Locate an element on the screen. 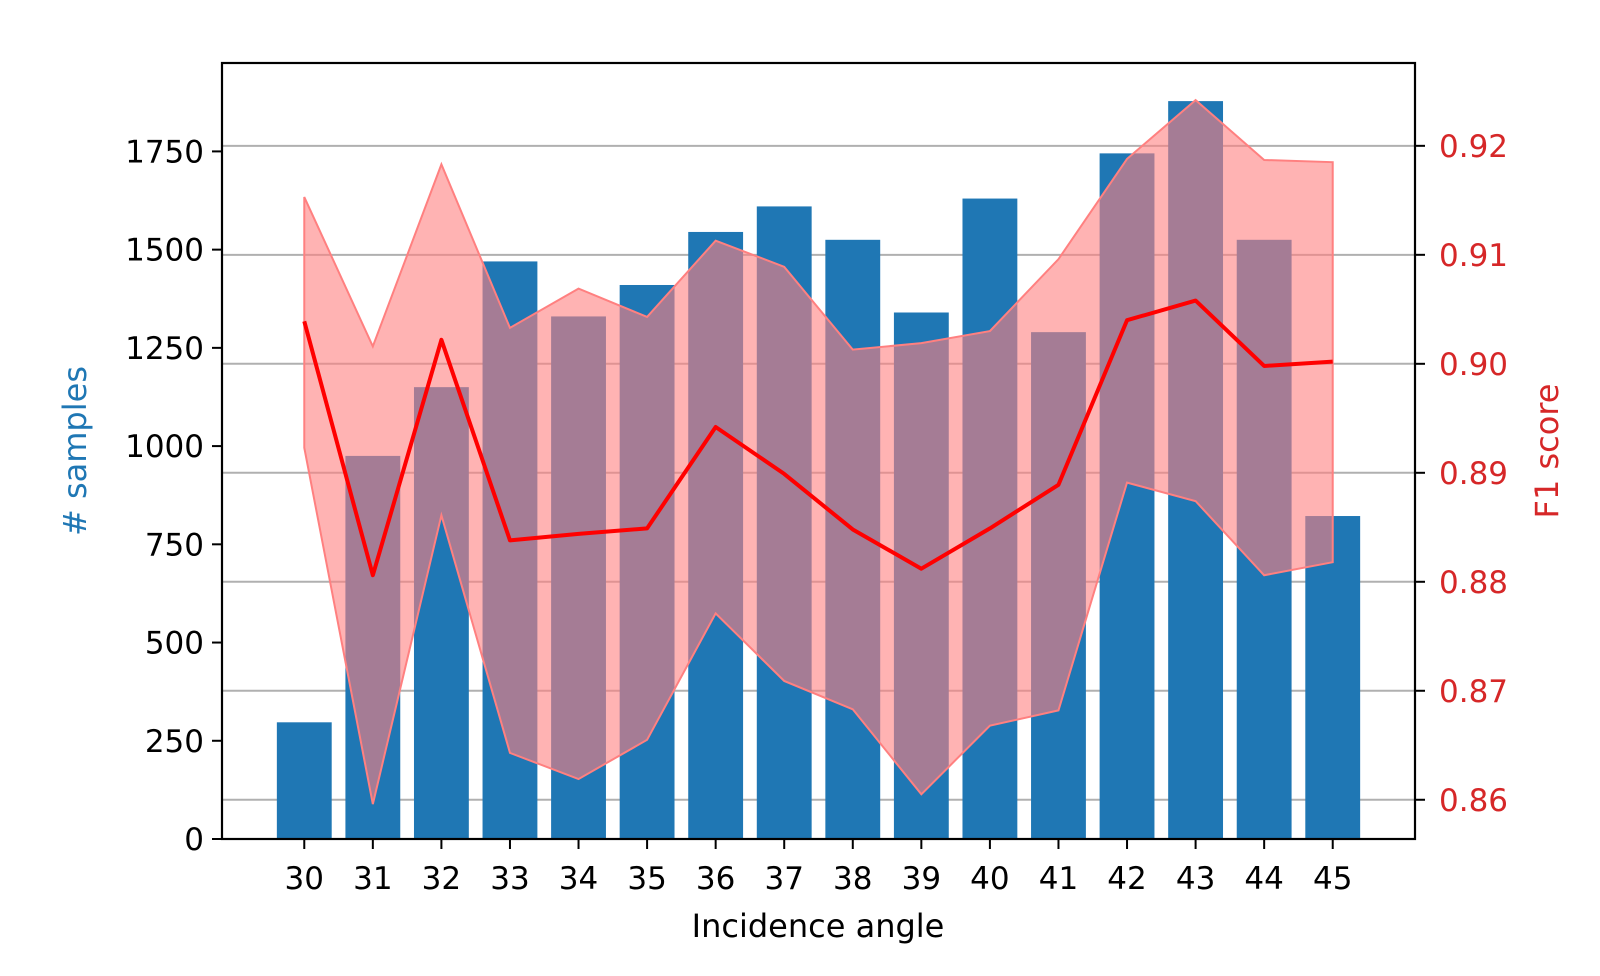  x-tick-label: 30 is located at coordinates (304, 879).